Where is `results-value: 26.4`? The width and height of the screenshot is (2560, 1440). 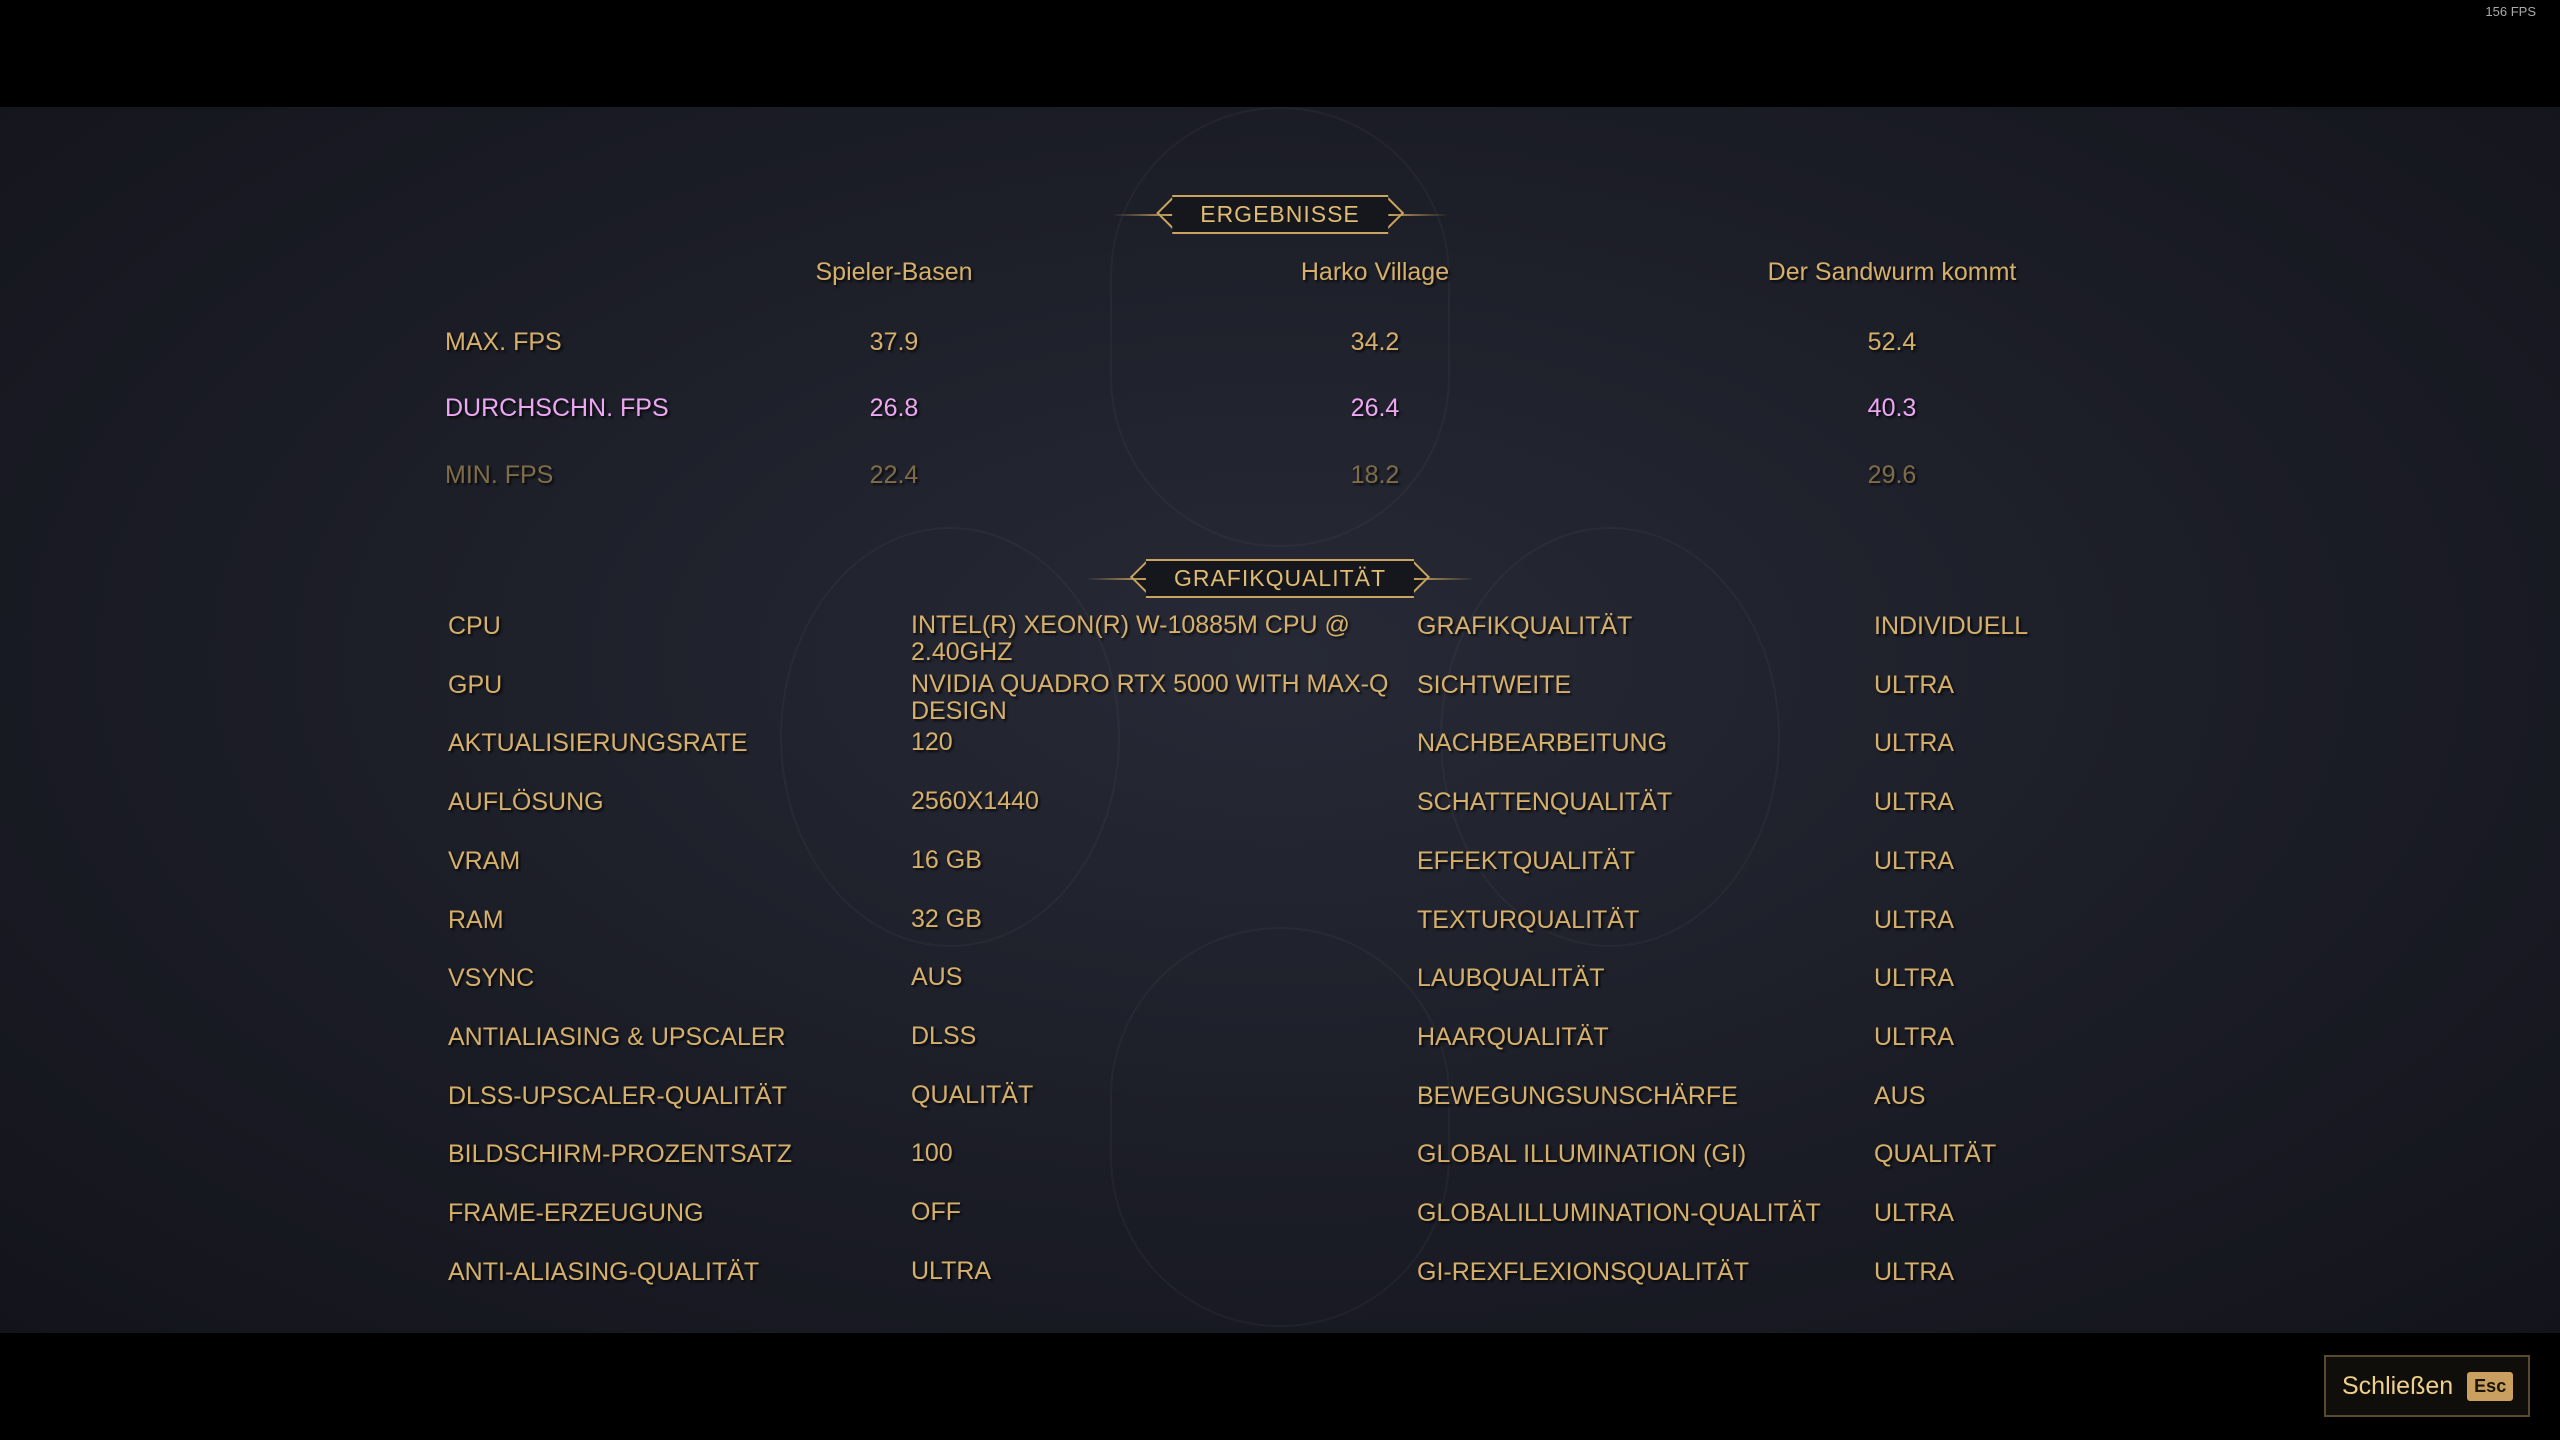
results-value: 26.4 is located at coordinates (1375, 408).